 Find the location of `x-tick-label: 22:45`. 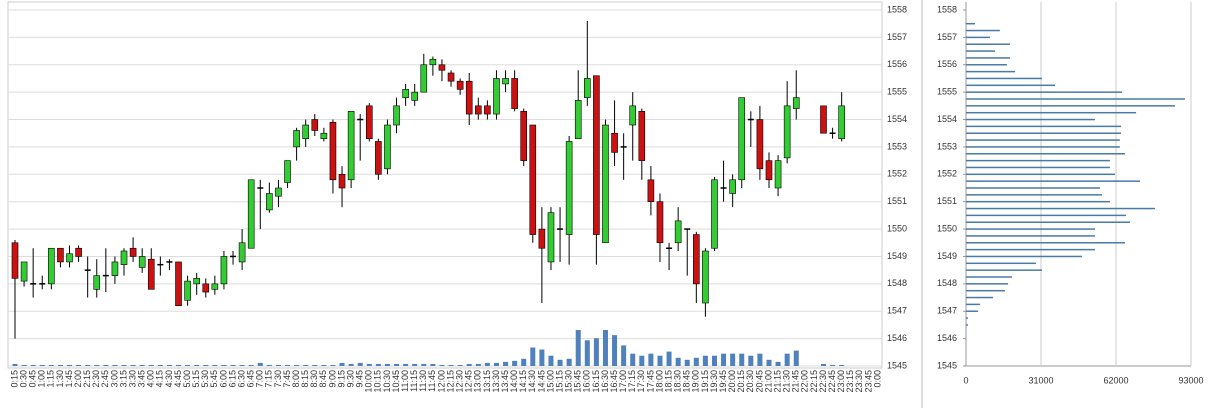

x-tick-label: 22:45 is located at coordinates (832, 381).